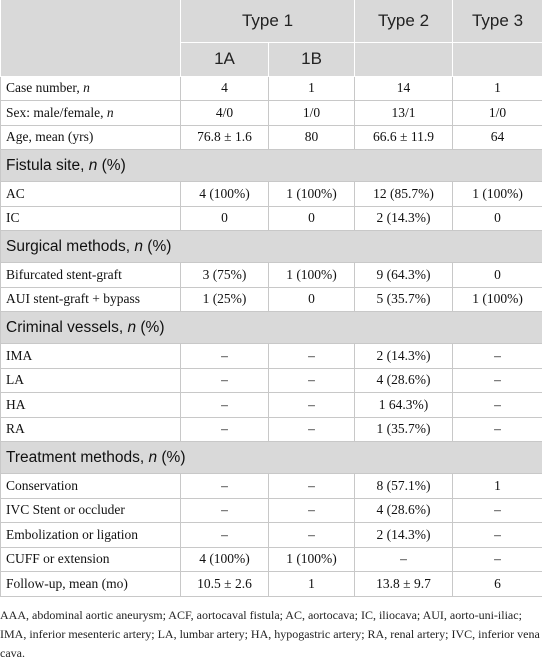 The height and width of the screenshot is (669, 542). What do you see at coordinates (224, 275) in the screenshot?
I see `cell: 3 (75%)` at bounding box center [224, 275].